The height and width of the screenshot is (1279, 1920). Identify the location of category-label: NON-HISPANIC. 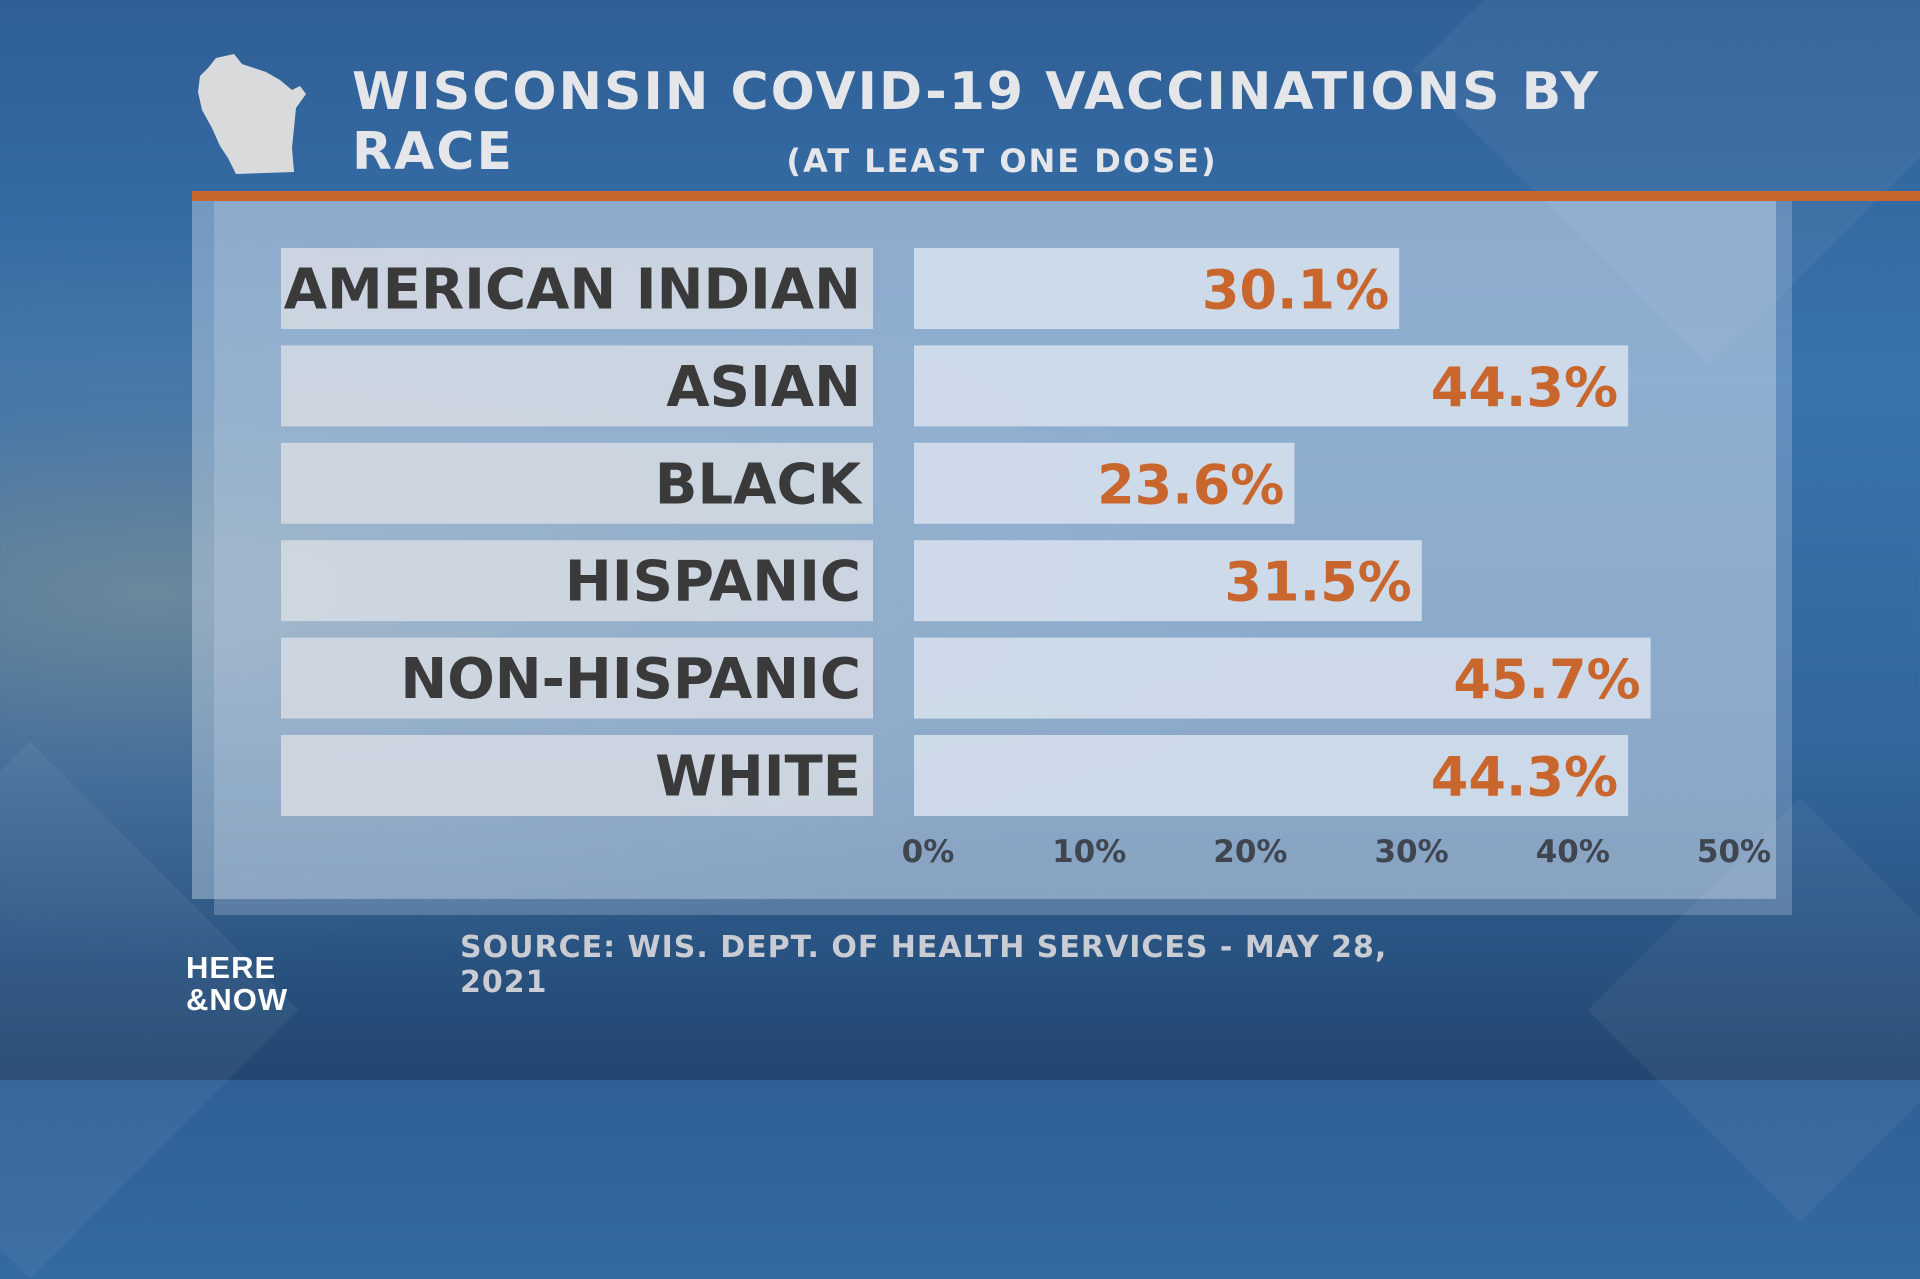
(630, 679).